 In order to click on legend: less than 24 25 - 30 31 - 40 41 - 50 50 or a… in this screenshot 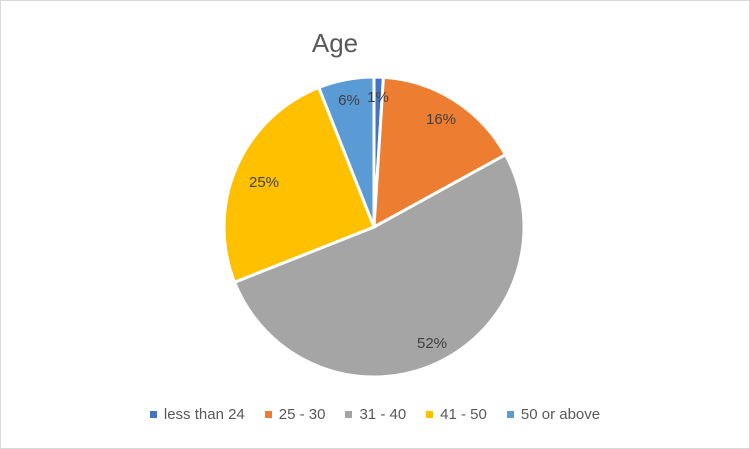, I will do `click(375, 414)`.